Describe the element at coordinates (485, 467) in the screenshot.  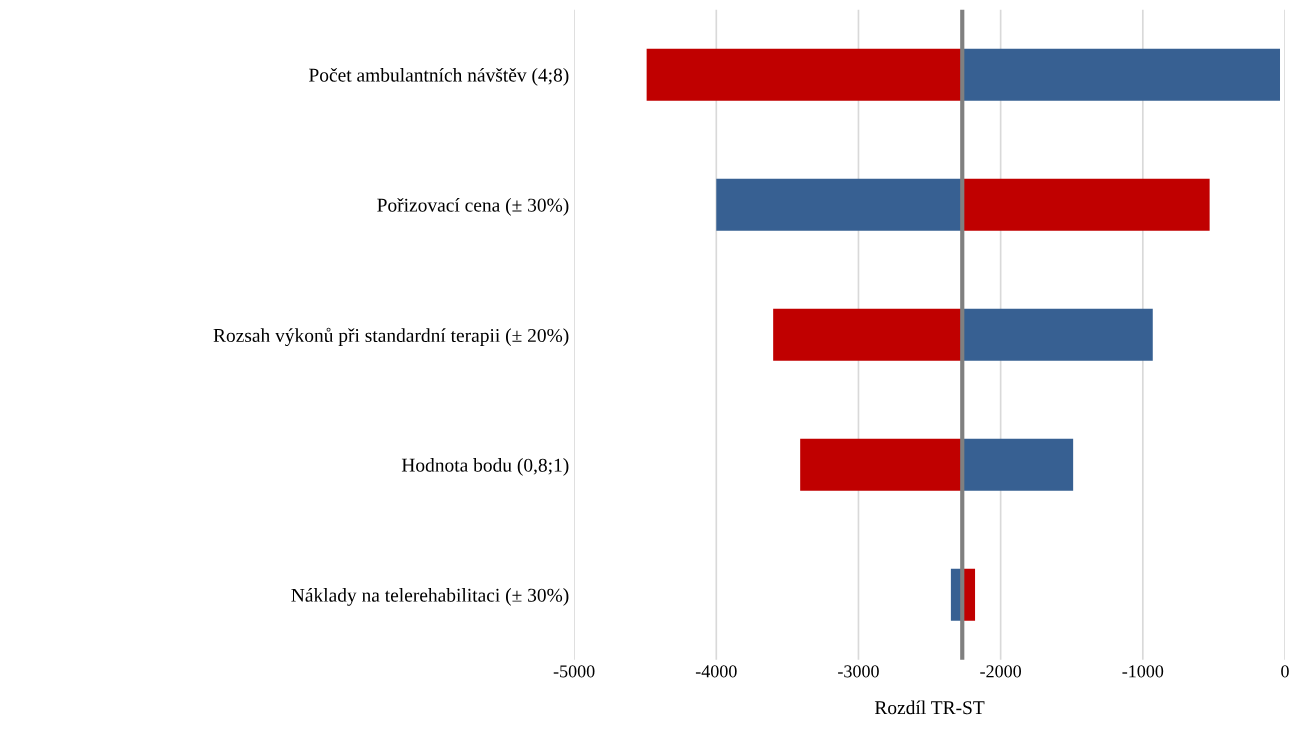
I see `y-tick-label: Hodnota bodu (0,8;1)` at that location.